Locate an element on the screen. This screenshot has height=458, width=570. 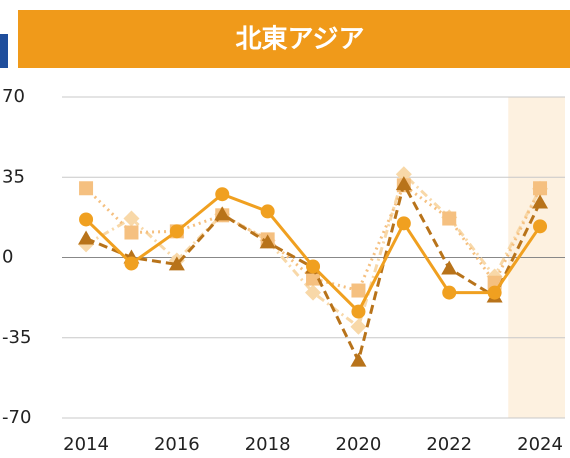
x-tick-label: 2024 is located at coordinates (540, 444).